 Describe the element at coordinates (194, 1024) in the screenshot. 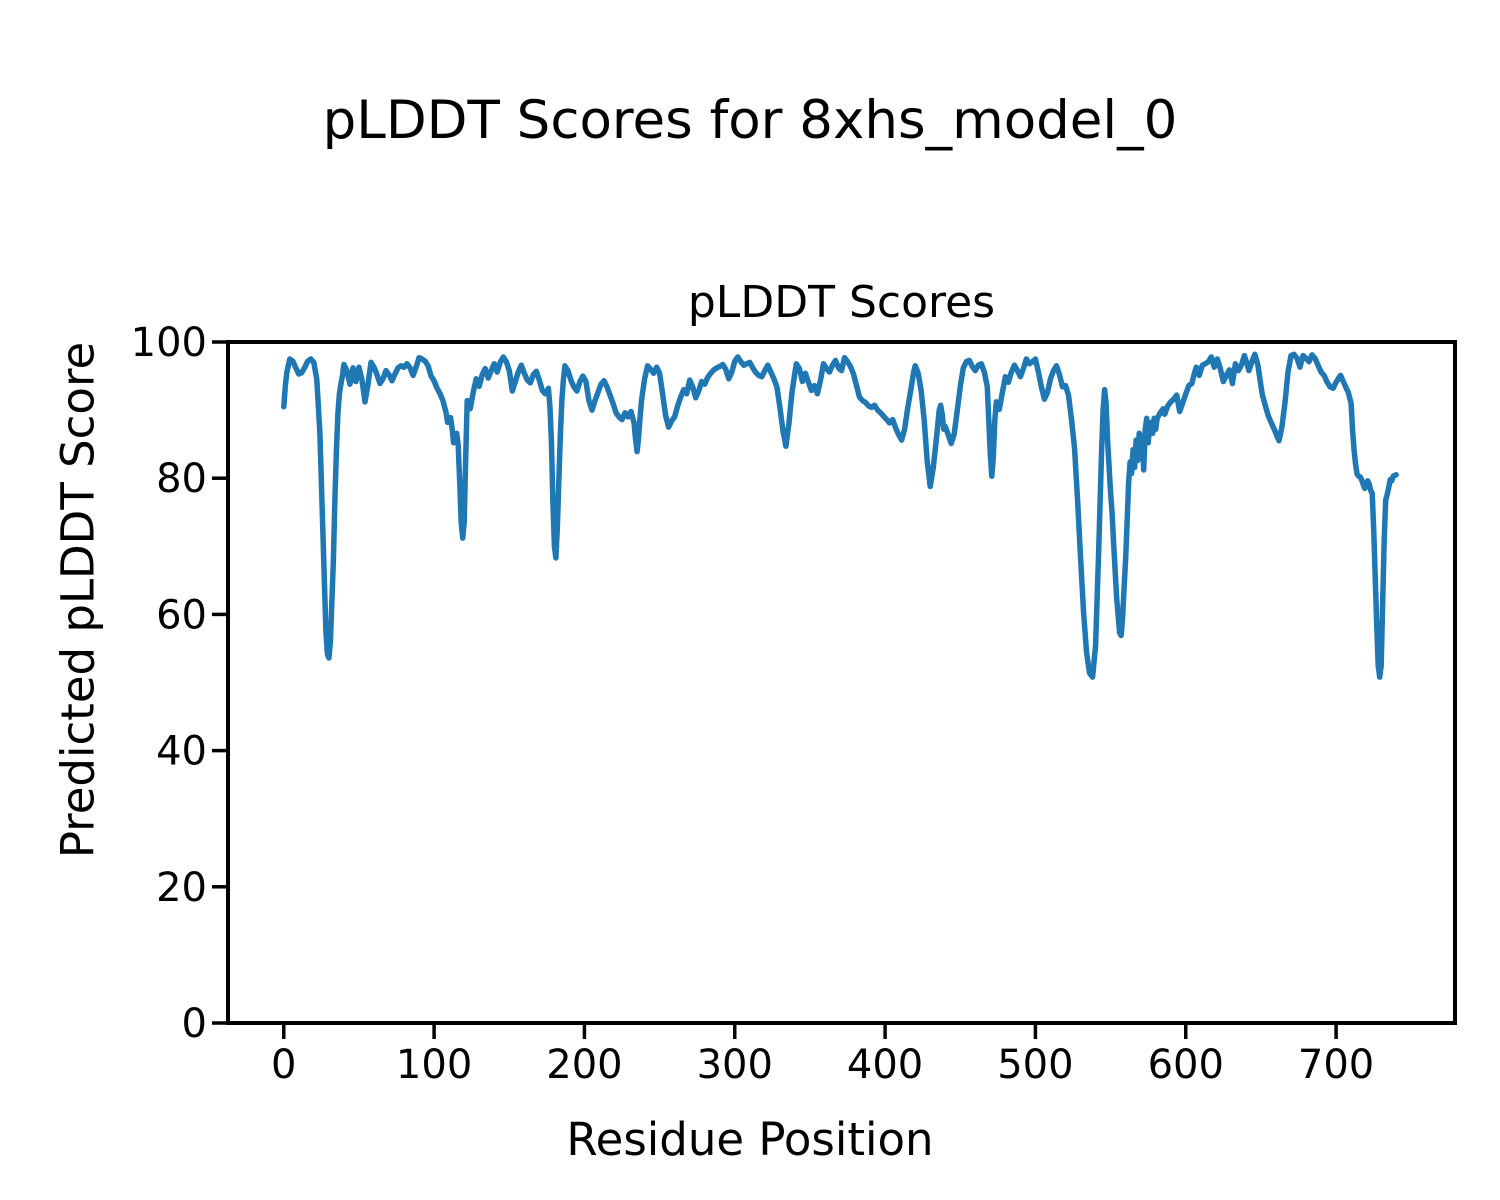

I see `y-tick-label: 0` at that location.